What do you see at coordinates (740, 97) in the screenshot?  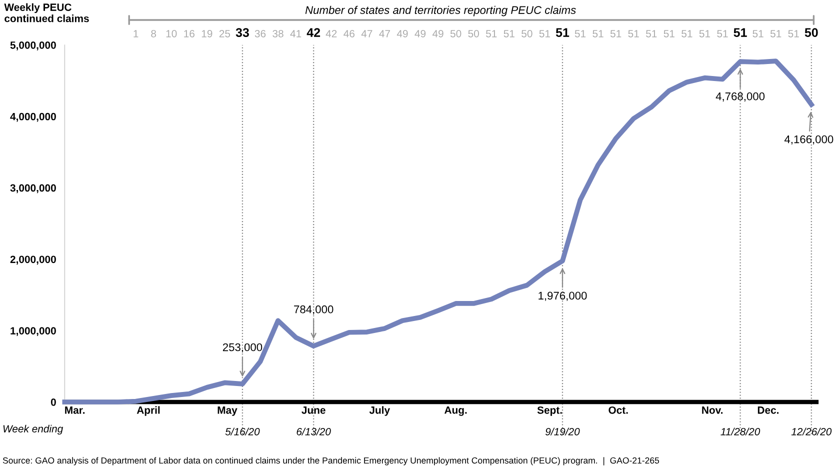 I see `annotation: 4,768,000` at bounding box center [740, 97].